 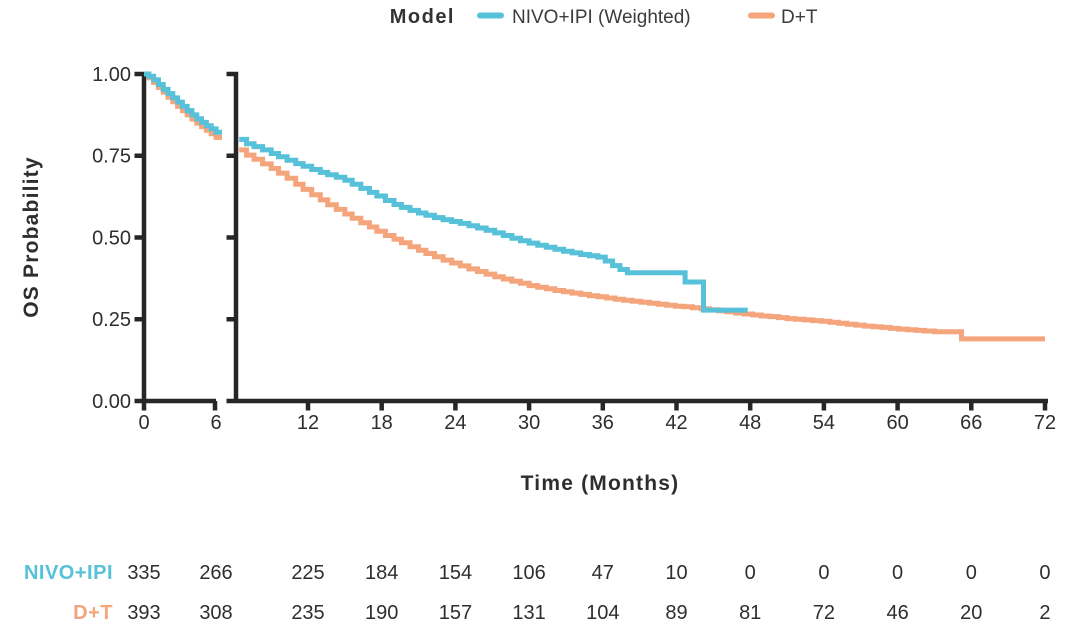 I want to click on x-tick-label: 30, so click(x=529, y=423).